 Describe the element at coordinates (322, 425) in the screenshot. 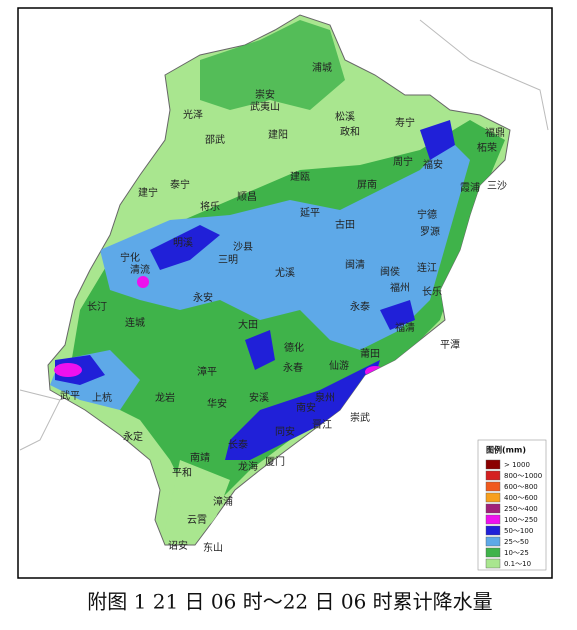

I see `place-label: 晋江` at that location.